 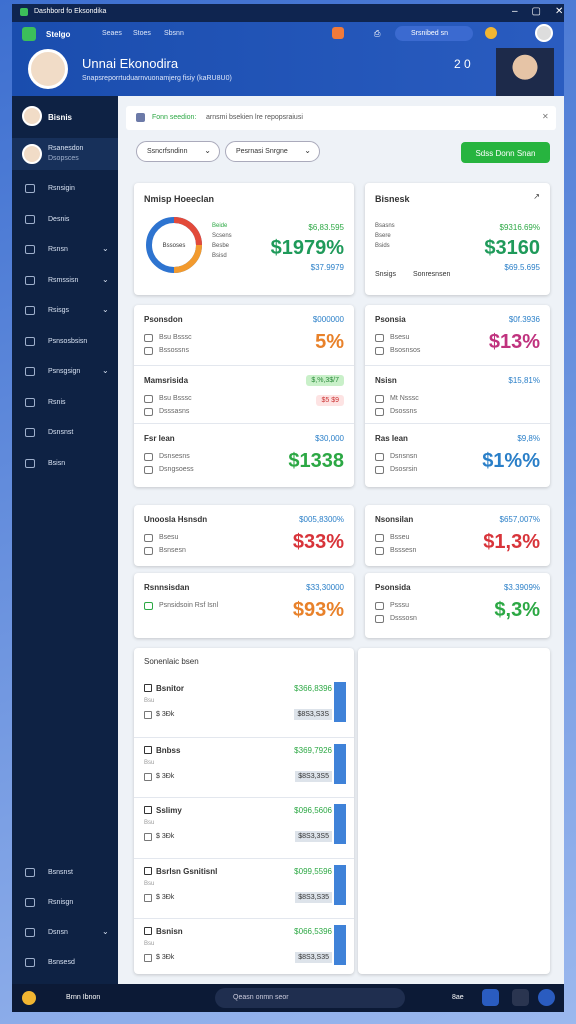 What do you see at coordinates (457, 394) in the screenshot?
I see `panel-row: Nsisn $15,81% Mt Nsssc Dsossns` at bounding box center [457, 394].